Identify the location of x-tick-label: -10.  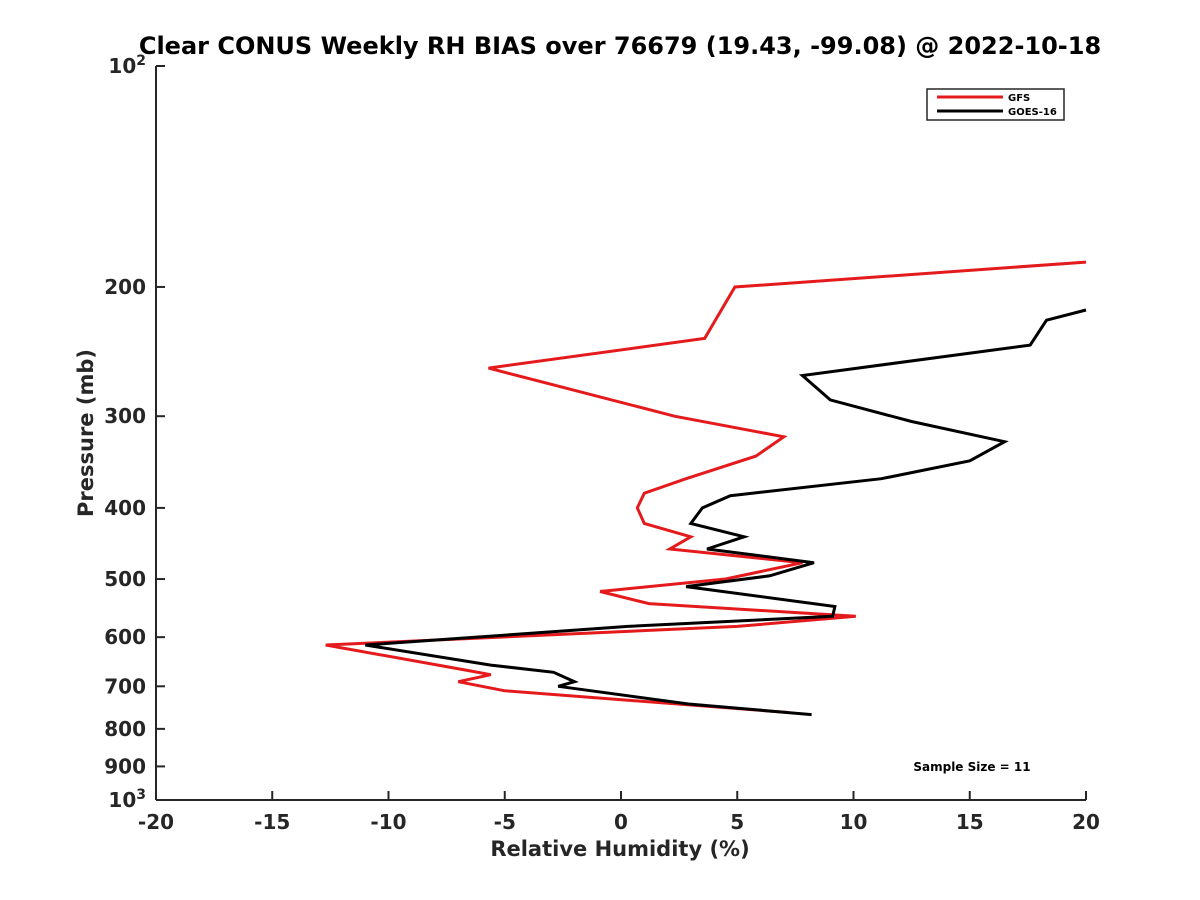
(388, 822).